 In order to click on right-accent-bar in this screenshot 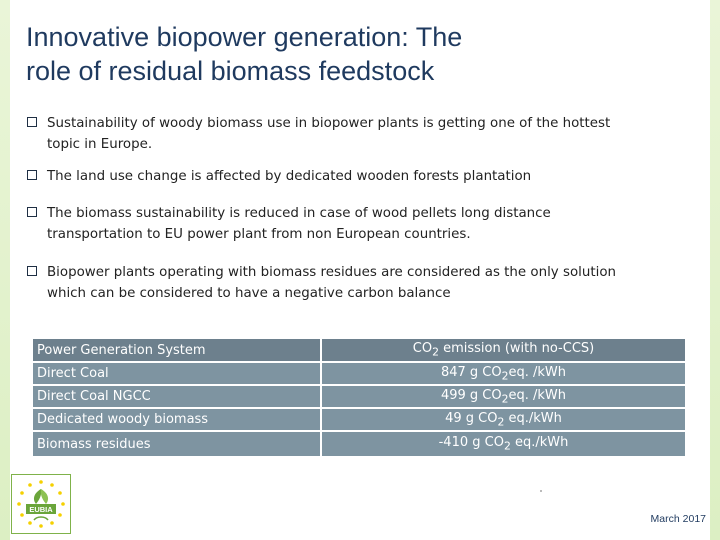, I will do `click(715, 270)`.